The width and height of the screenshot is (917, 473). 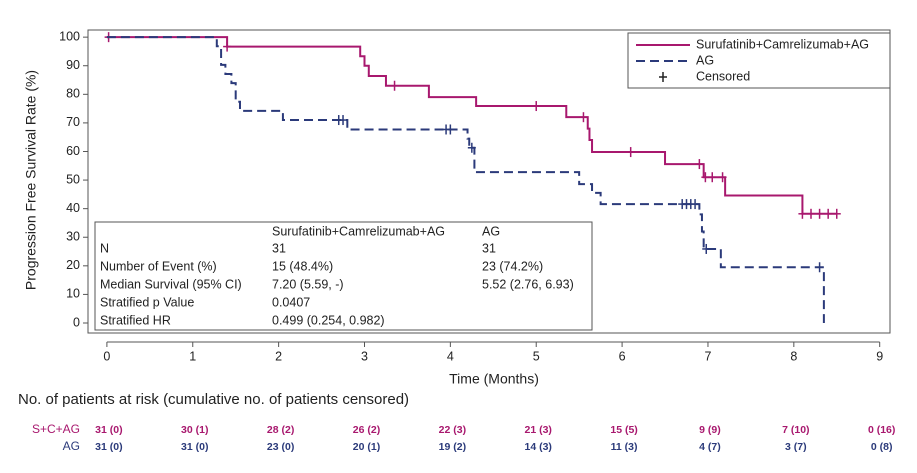 I want to click on y-tick-label: 70, so click(x=73, y=122).